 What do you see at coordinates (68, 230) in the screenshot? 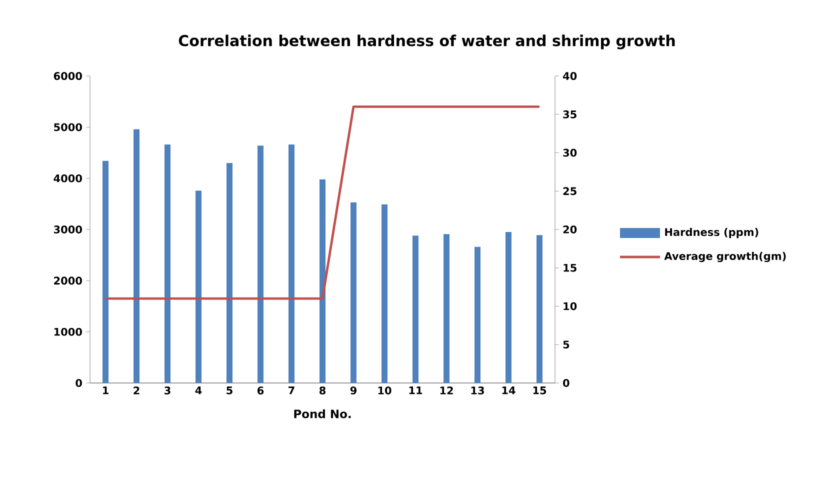
I see `y-tick-label: 3000` at bounding box center [68, 230].